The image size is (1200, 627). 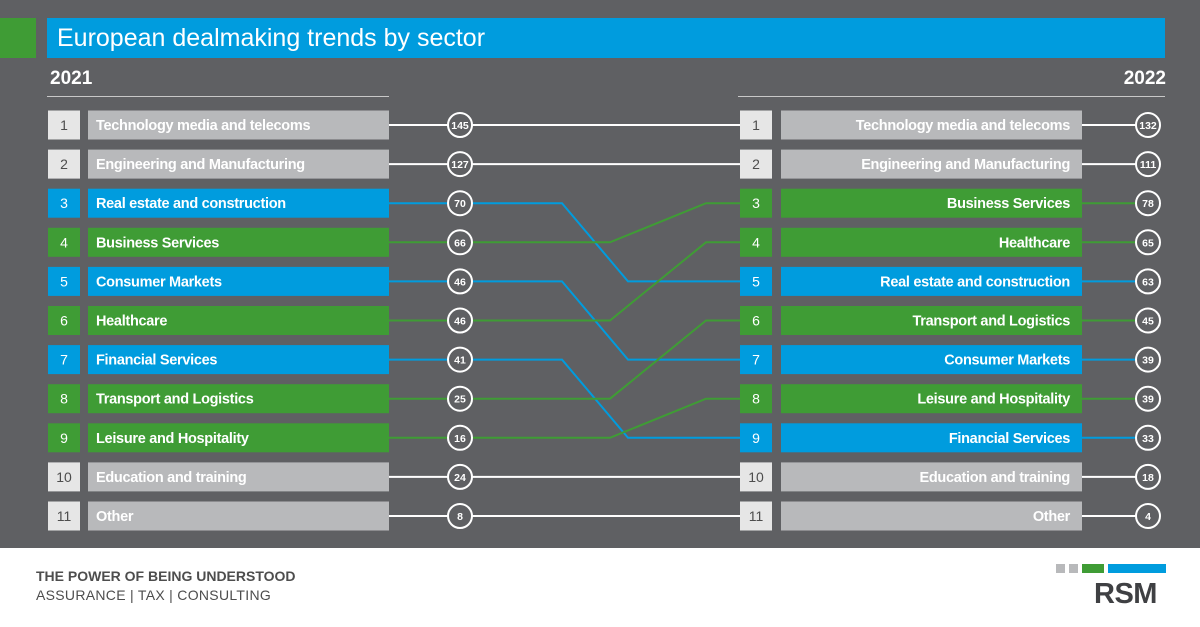 What do you see at coordinates (64, 360) in the screenshot?
I see `rank-number: 7` at bounding box center [64, 360].